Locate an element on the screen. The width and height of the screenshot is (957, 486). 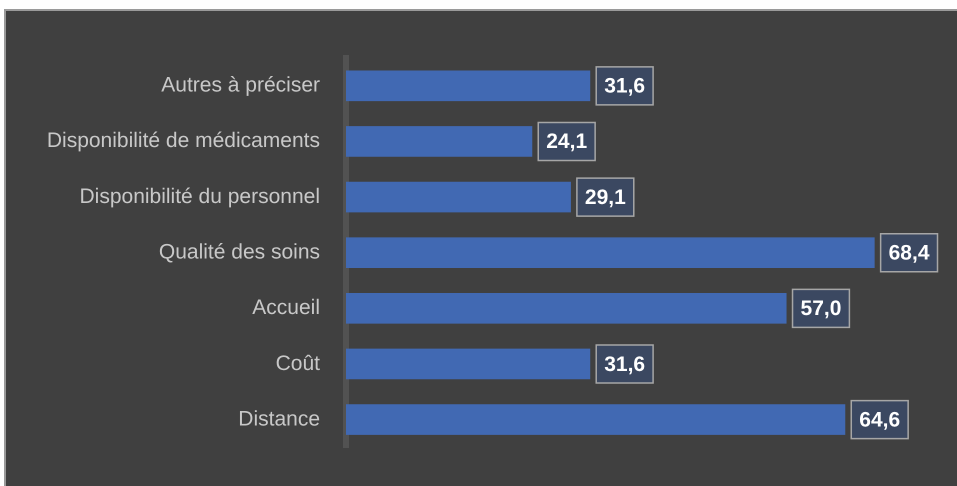
y-tick-label: Disponibilité de médicaments is located at coordinates (183, 140).